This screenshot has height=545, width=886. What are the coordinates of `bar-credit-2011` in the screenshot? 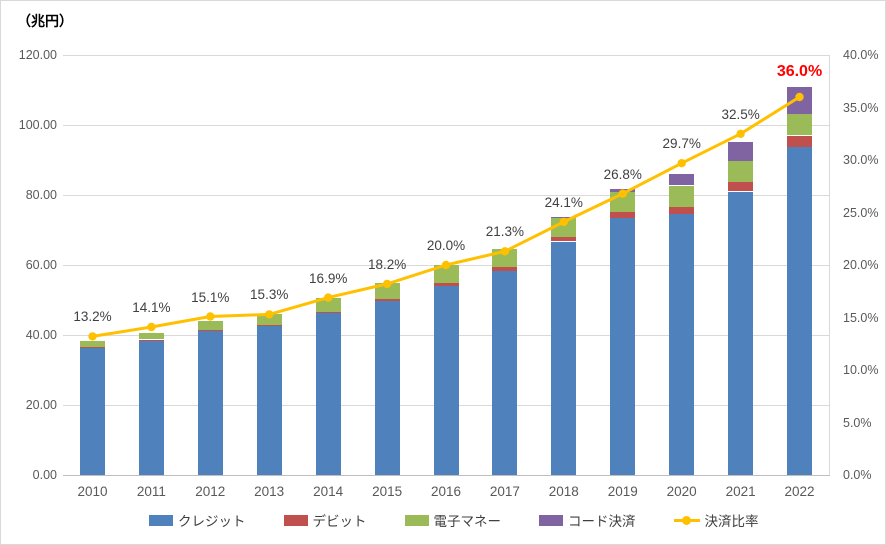 It's located at (151, 407).